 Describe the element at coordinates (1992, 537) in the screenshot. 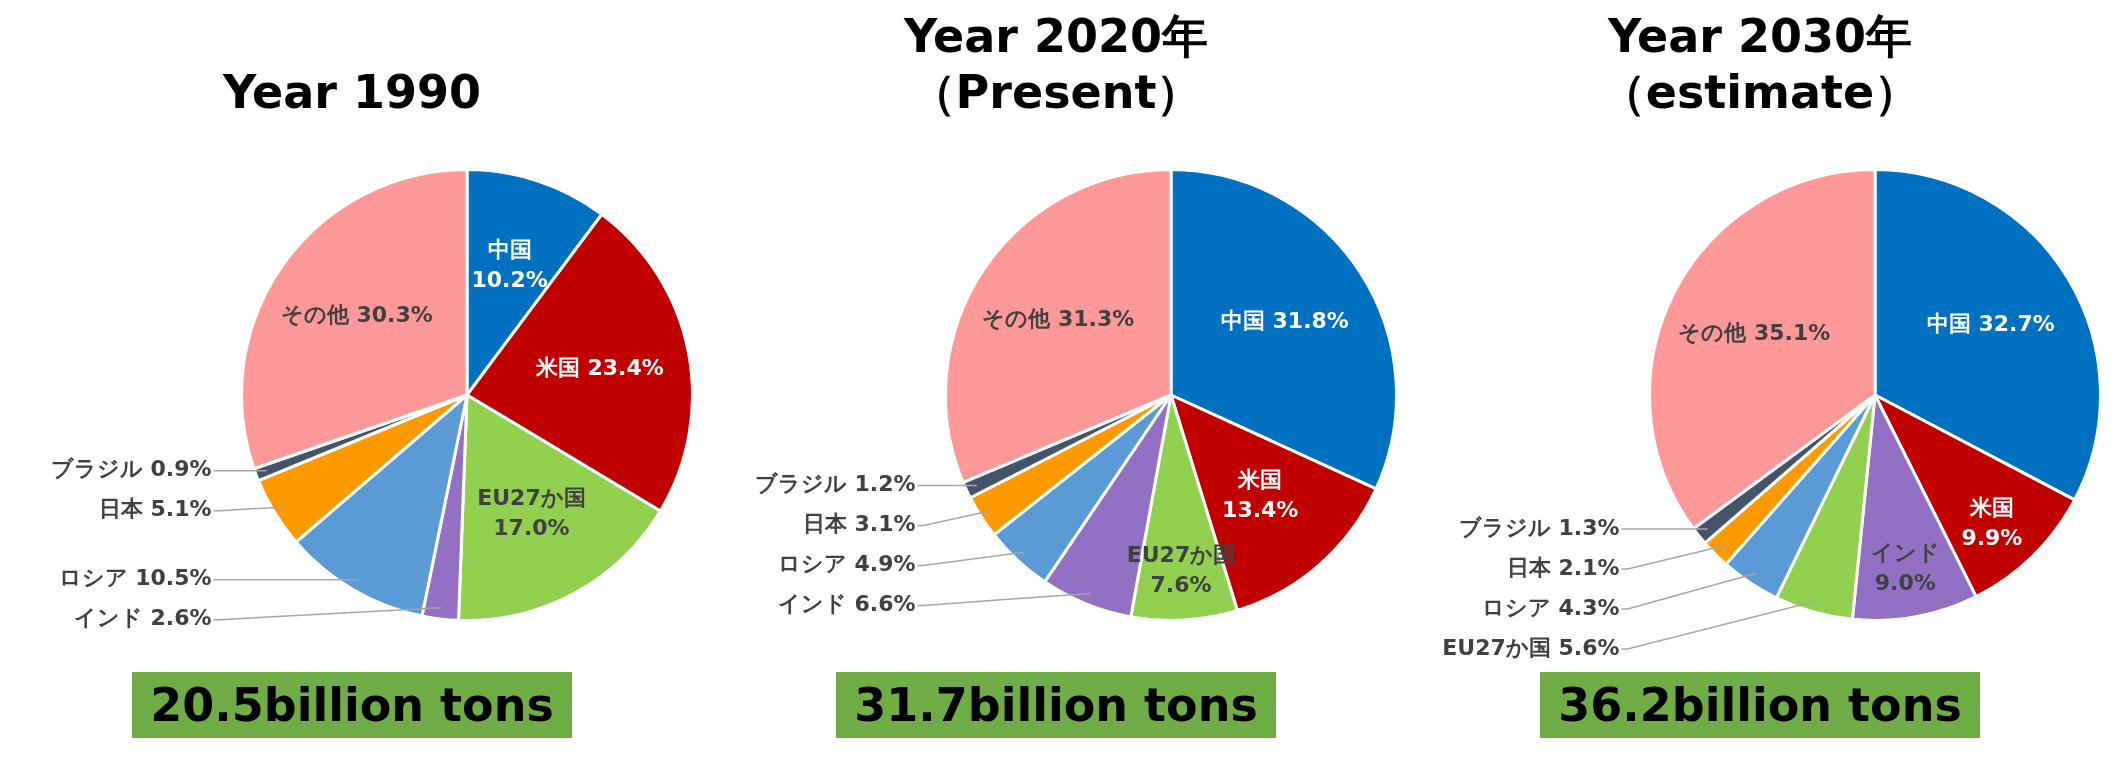

I see `data-label: 9.9%` at that location.